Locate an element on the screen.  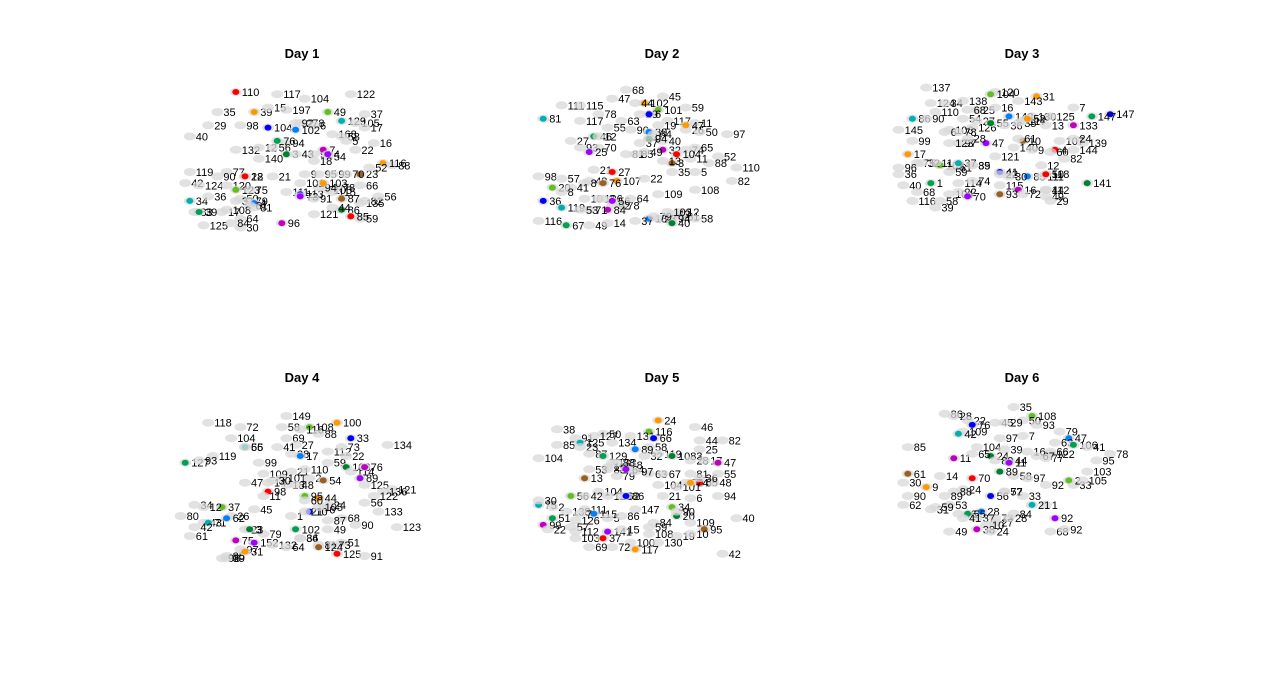
cell-label: 22 is located at coordinates (656, 180).